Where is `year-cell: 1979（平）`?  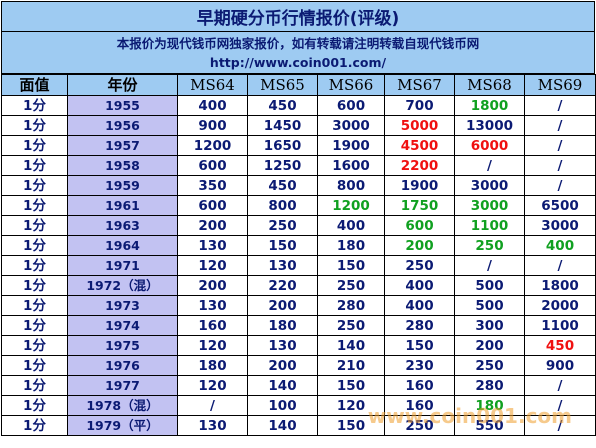 year-cell: 1979（平） is located at coordinates (122, 425).